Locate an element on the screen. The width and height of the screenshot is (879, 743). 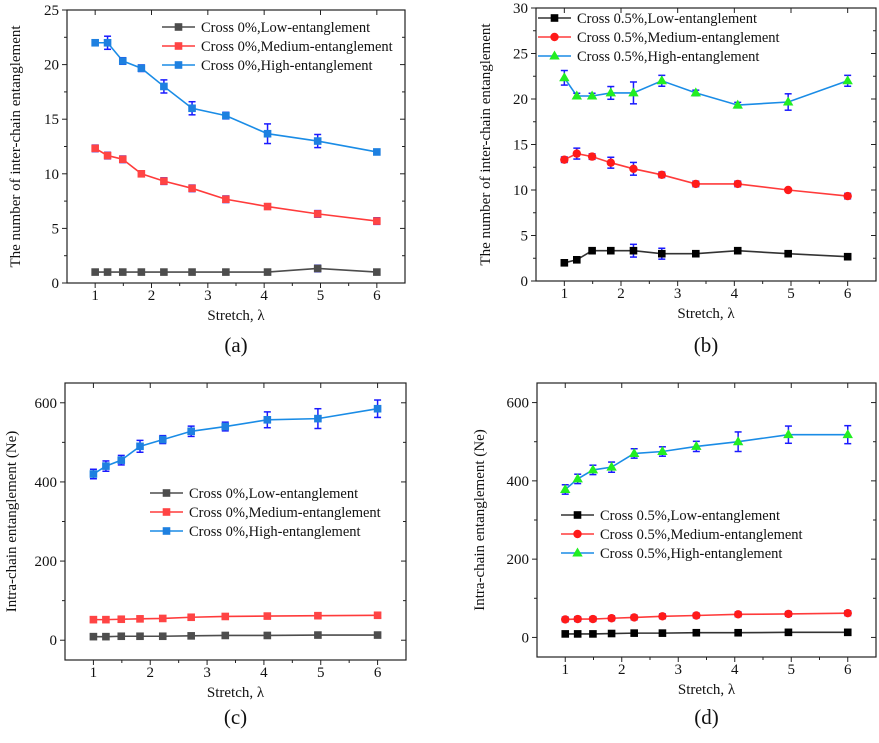
y-tick-label: 400 is located at coordinates (518, 482).